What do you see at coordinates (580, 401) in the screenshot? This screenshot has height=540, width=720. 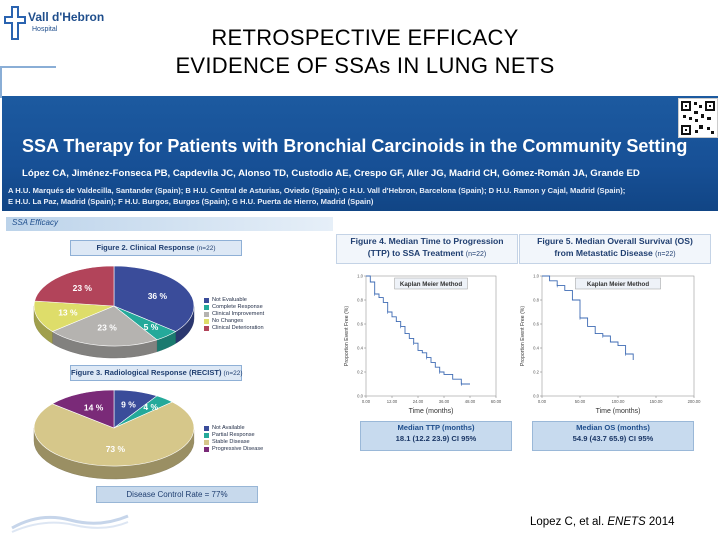 I see `x-tick-label: 50.00` at bounding box center [580, 401].